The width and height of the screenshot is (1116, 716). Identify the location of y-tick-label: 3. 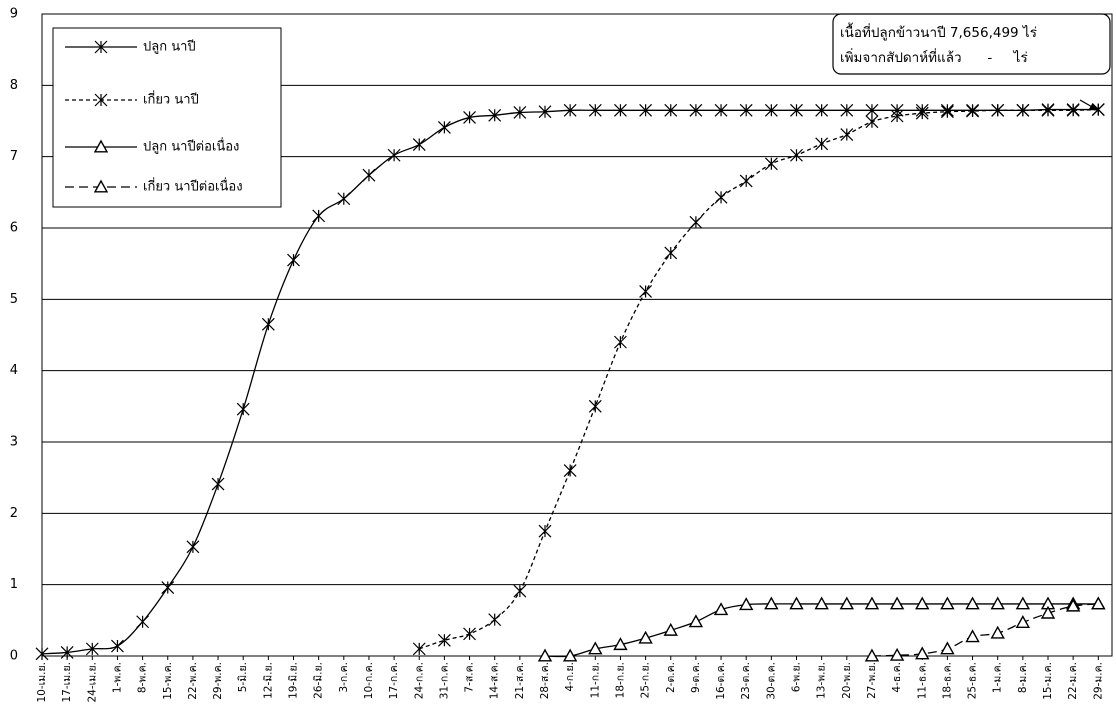
(14, 442).